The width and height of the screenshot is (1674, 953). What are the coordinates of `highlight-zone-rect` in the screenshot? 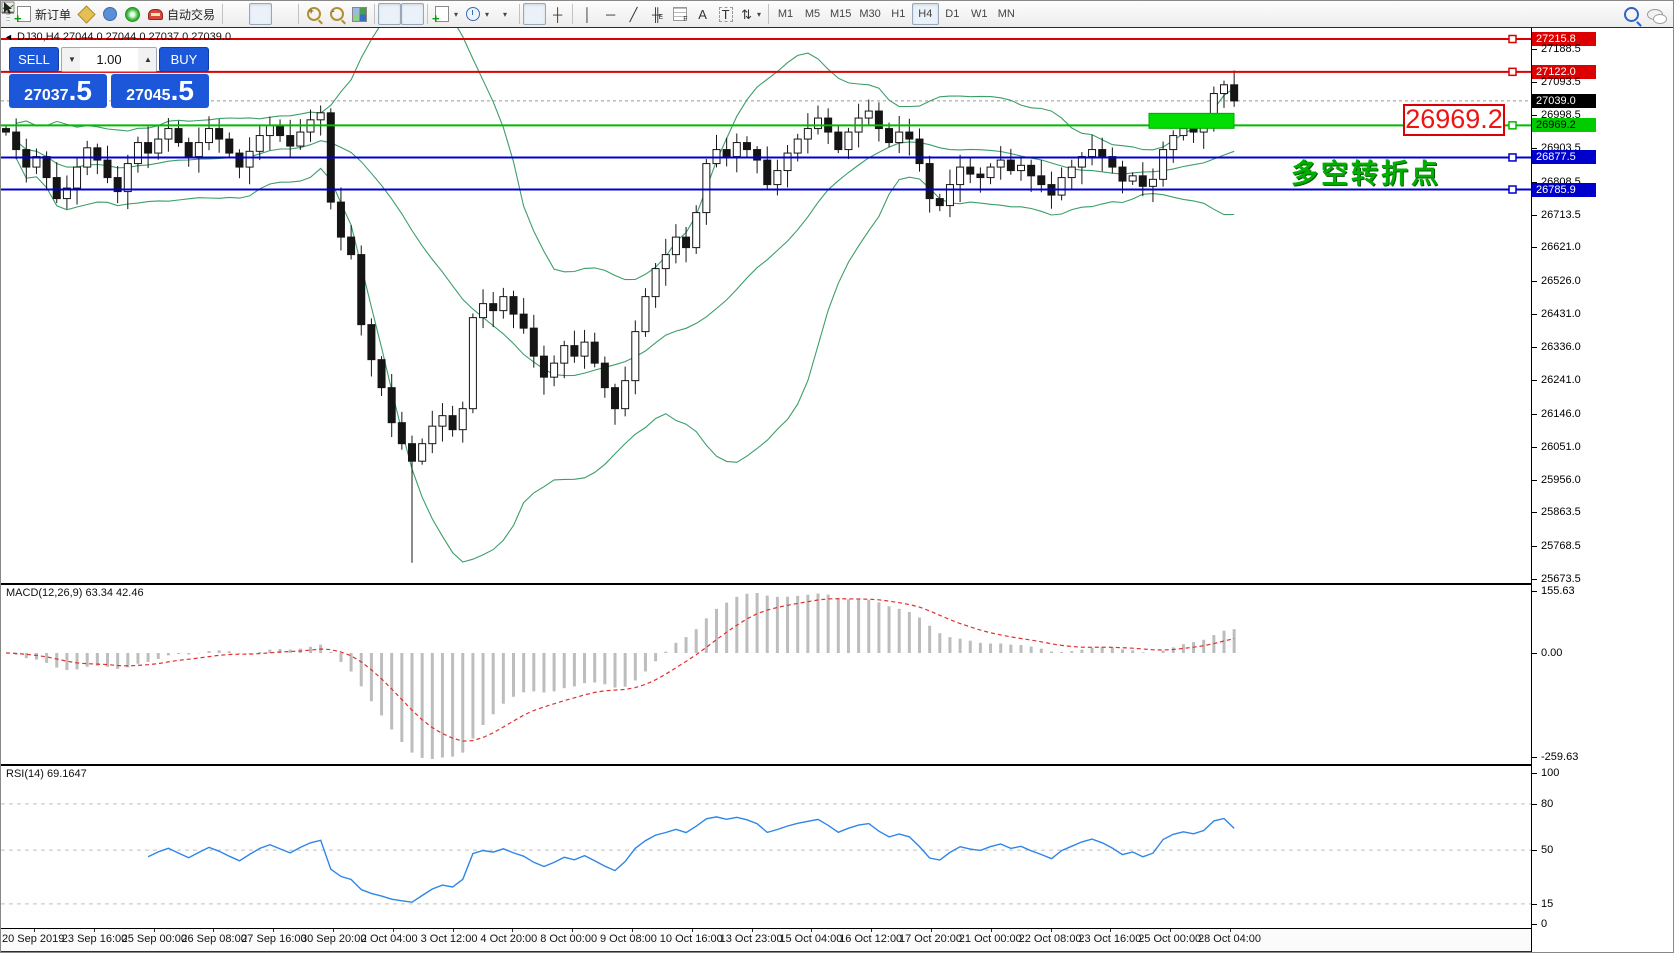 It's located at (1191, 120).